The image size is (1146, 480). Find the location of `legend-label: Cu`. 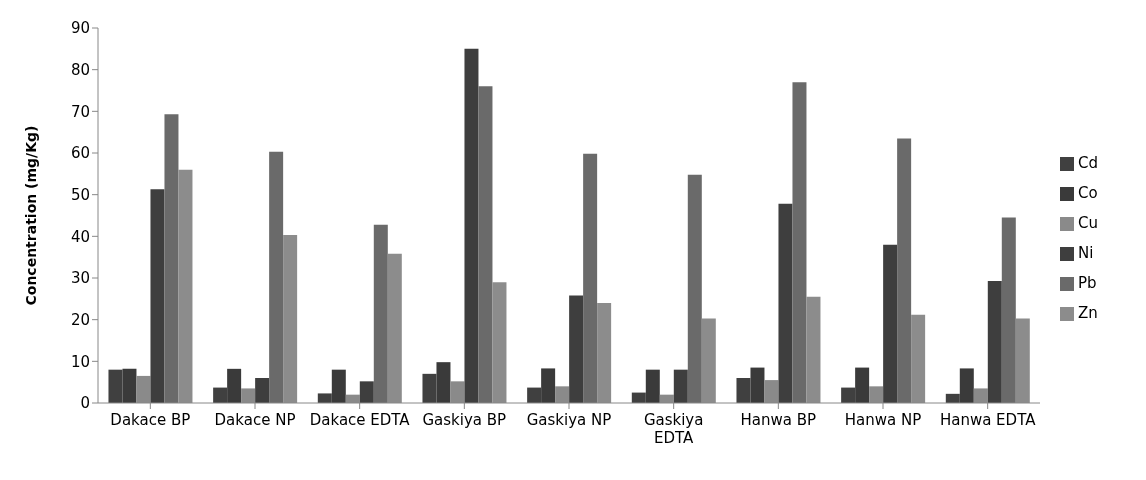

legend-label: Cu is located at coordinates (1088, 223).